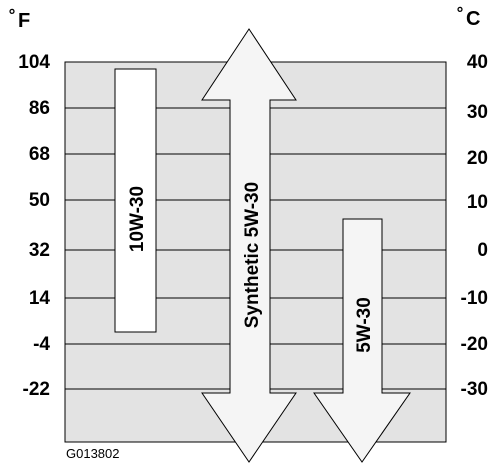 This screenshot has width=495, height=463. What do you see at coordinates (24, 21) in the screenshot?
I see `fahrenheit-unit-label: F` at bounding box center [24, 21].